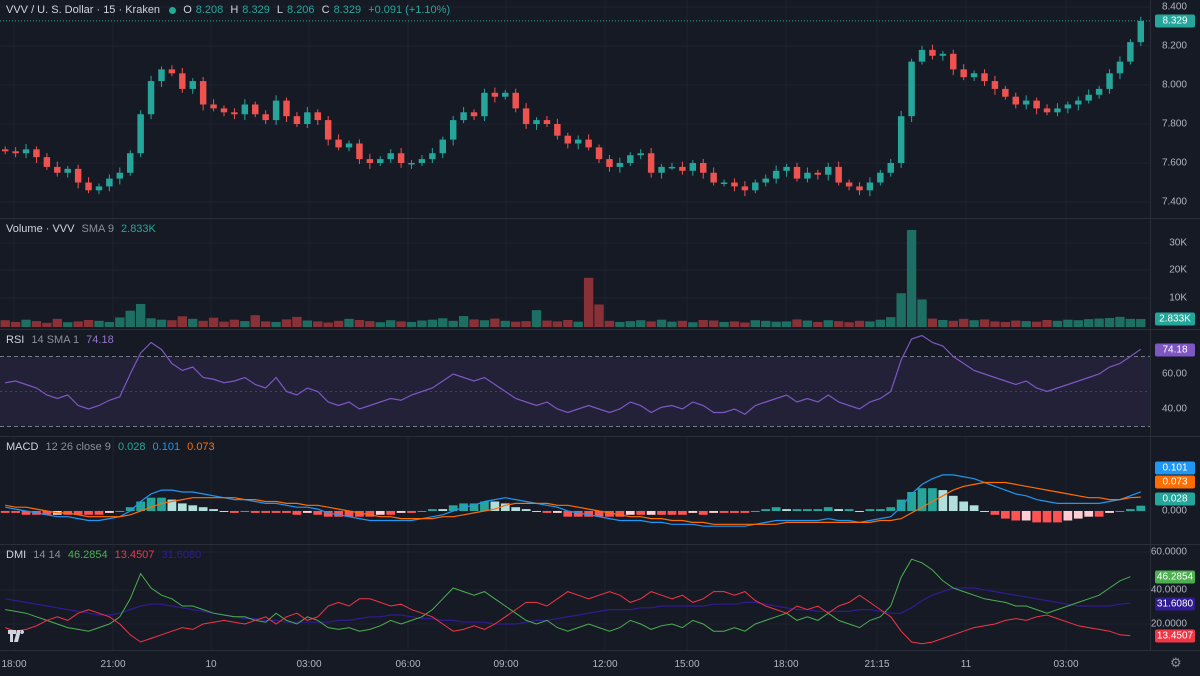 The width and height of the screenshot is (1200, 676). Describe the element at coordinates (16, 555) in the screenshot. I see `dmi-label: DMI` at that location.